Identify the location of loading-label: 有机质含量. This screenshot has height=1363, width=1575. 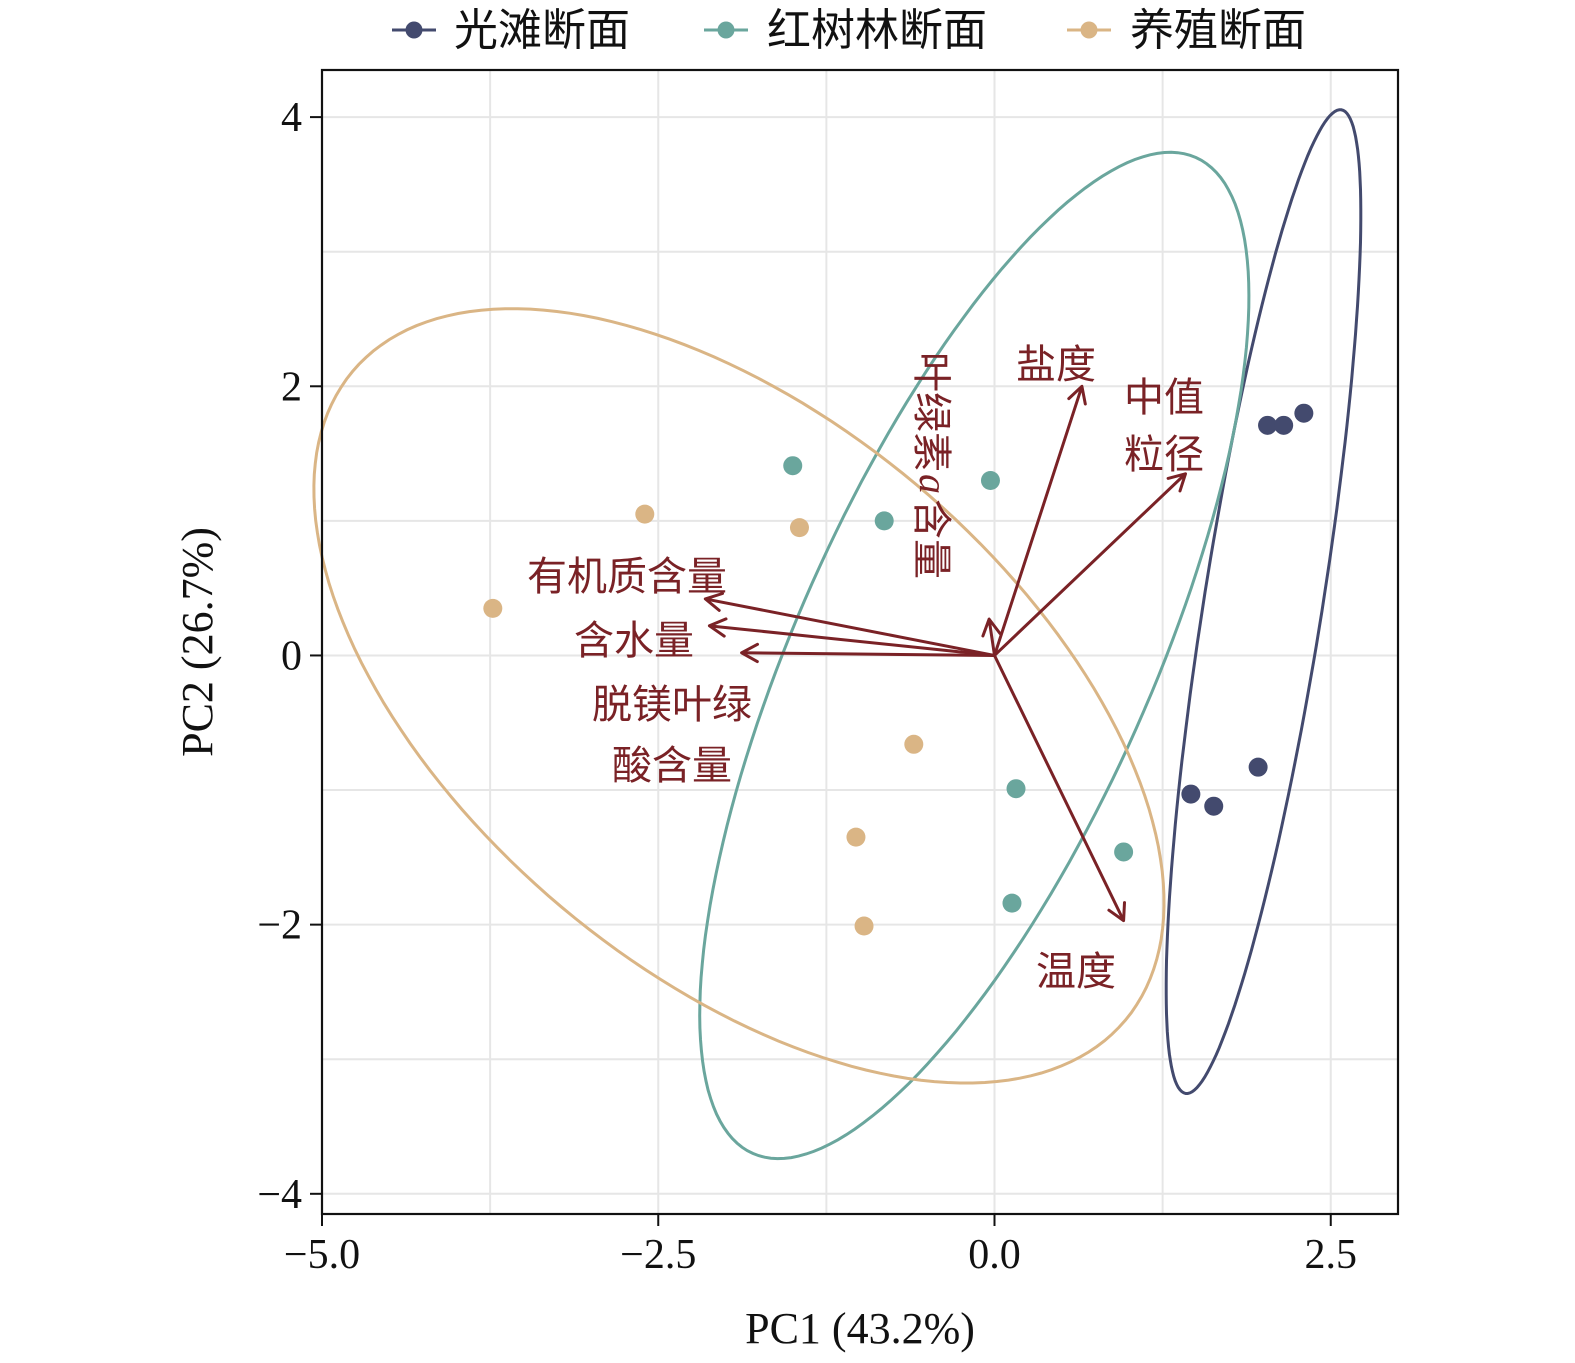
(627, 577).